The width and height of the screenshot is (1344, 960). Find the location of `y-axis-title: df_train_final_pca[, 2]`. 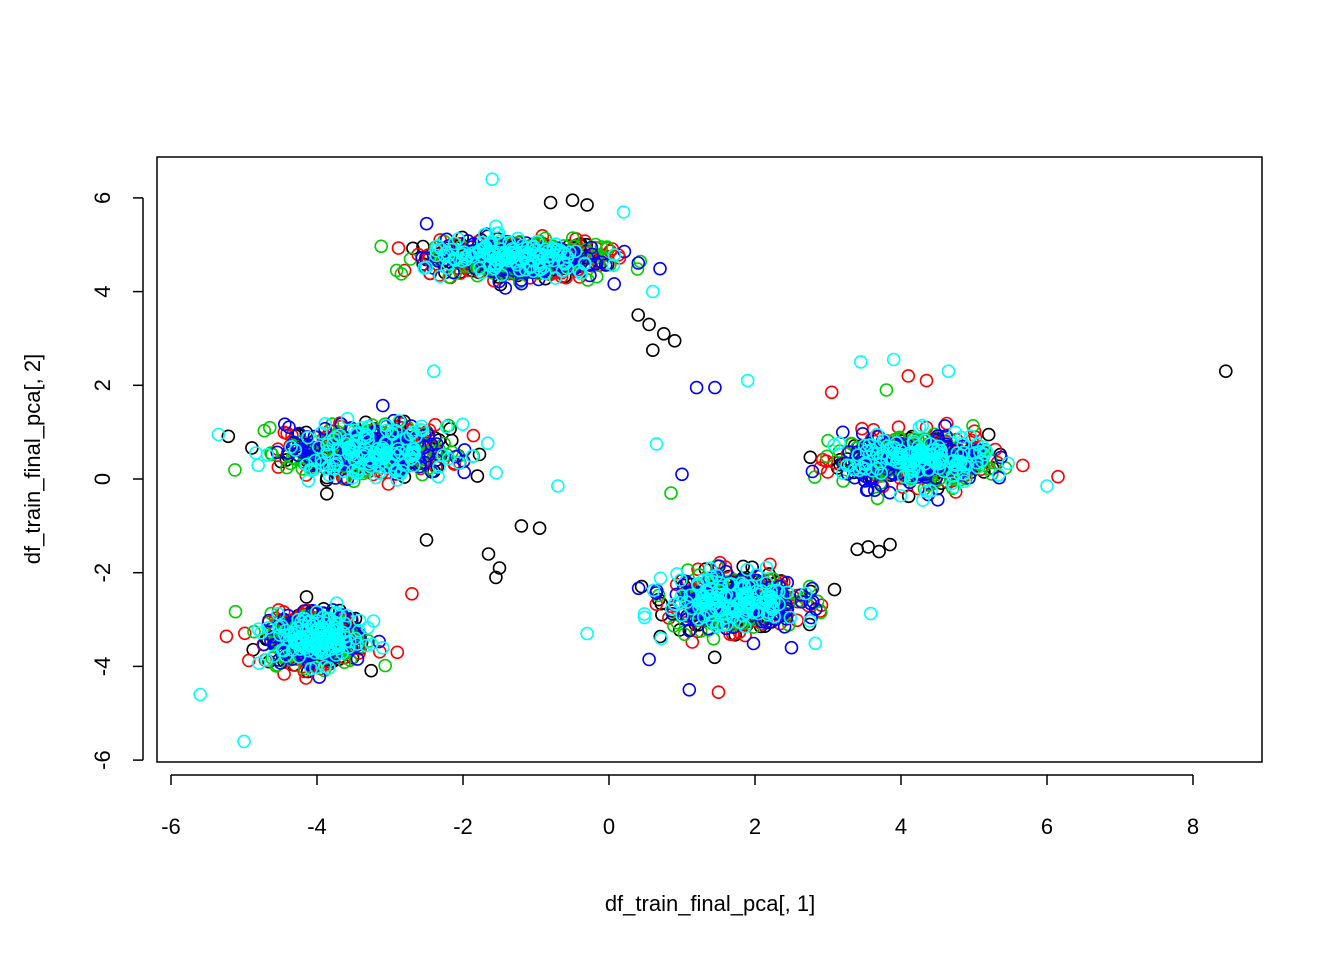

y-axis-title: df_train_final_pca[, 2] is located at coordinates (32, 459).